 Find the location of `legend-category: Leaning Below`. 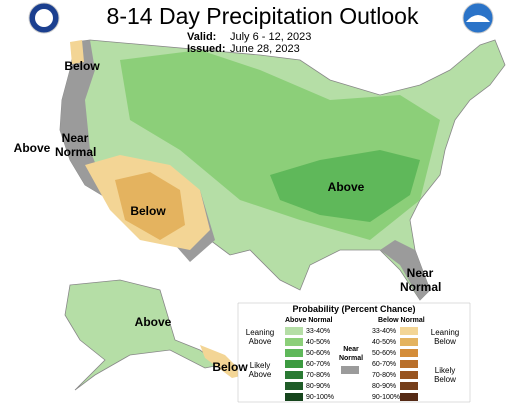

legend-category: Leaning Below is located at coordinates (445, 337).